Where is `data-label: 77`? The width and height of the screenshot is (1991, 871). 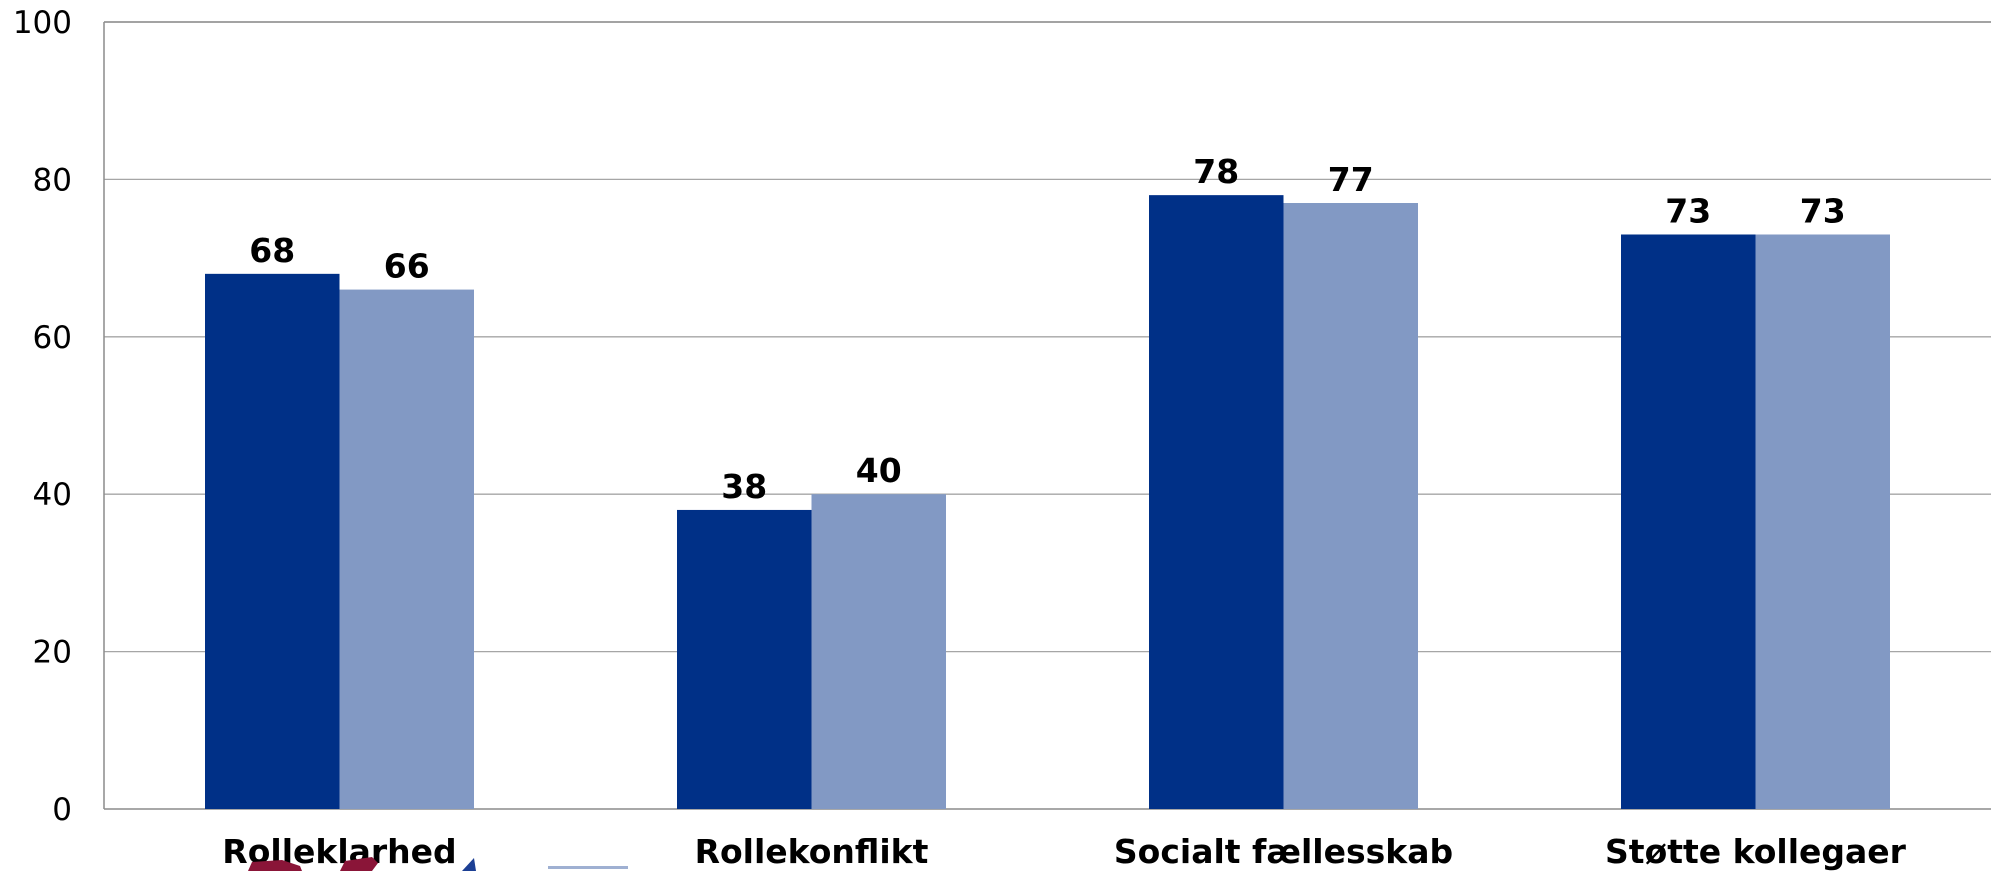 data-label: 77 is located at coordinates (1351, 179).